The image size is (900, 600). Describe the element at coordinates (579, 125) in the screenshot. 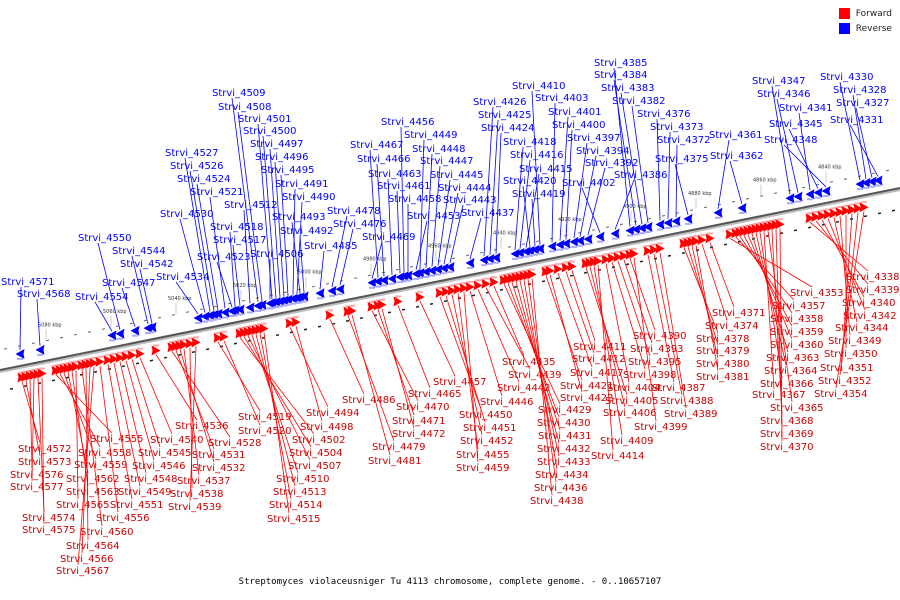

I see `reverse-gene-label: Strvi_4400` at that location.